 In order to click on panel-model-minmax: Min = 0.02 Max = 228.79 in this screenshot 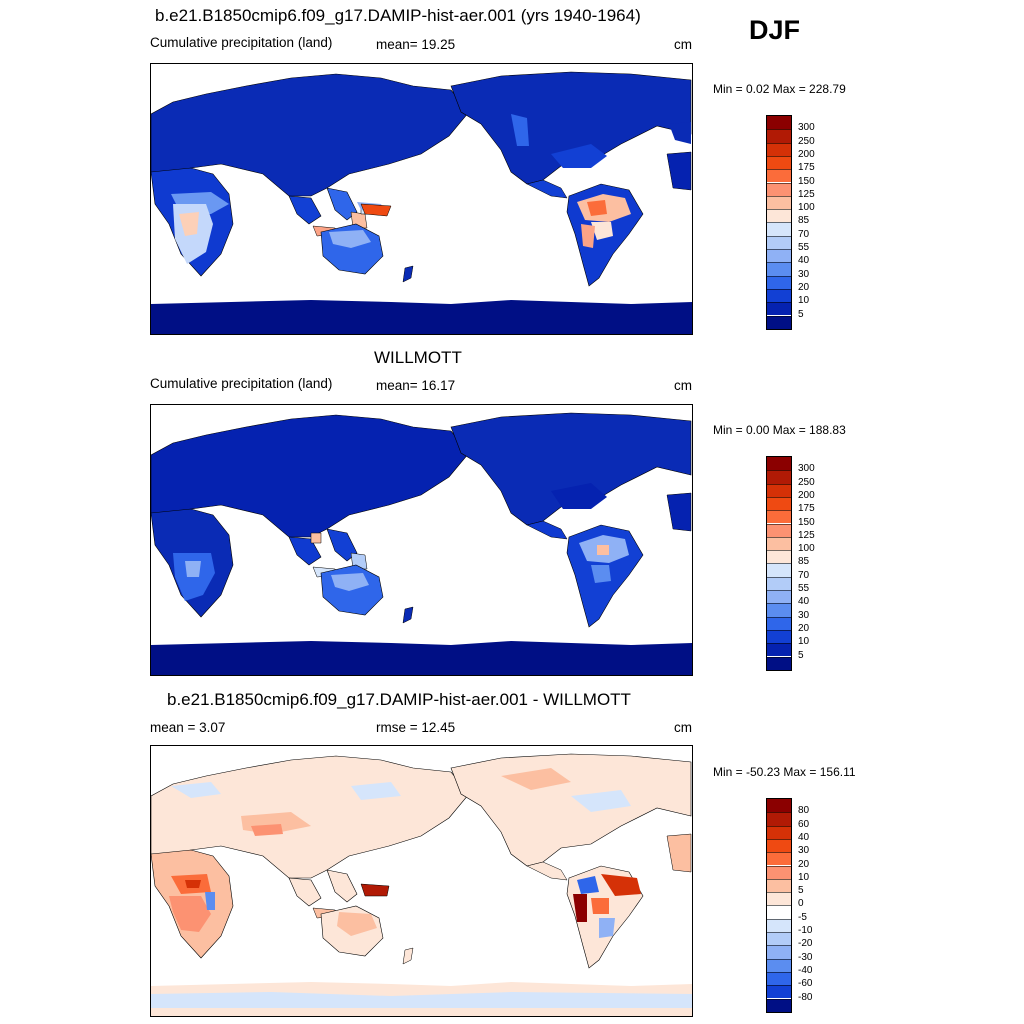, I will do `click(779, 89)`.